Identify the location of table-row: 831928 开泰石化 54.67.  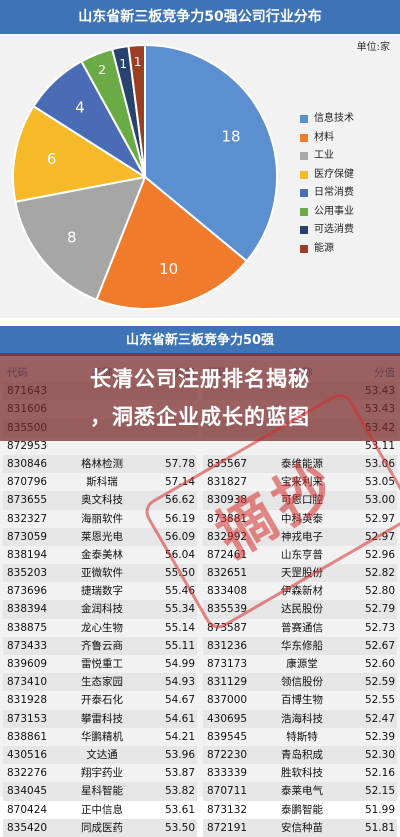
(100, 700).